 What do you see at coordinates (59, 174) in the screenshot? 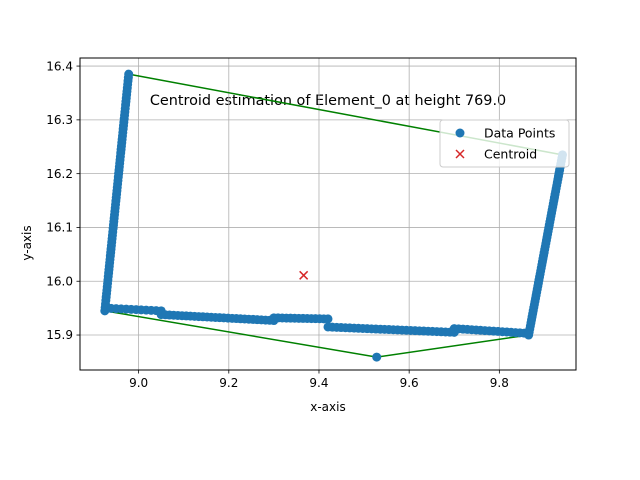
I see `y-tick-label: 16.2` at bounding box center [59, 174].